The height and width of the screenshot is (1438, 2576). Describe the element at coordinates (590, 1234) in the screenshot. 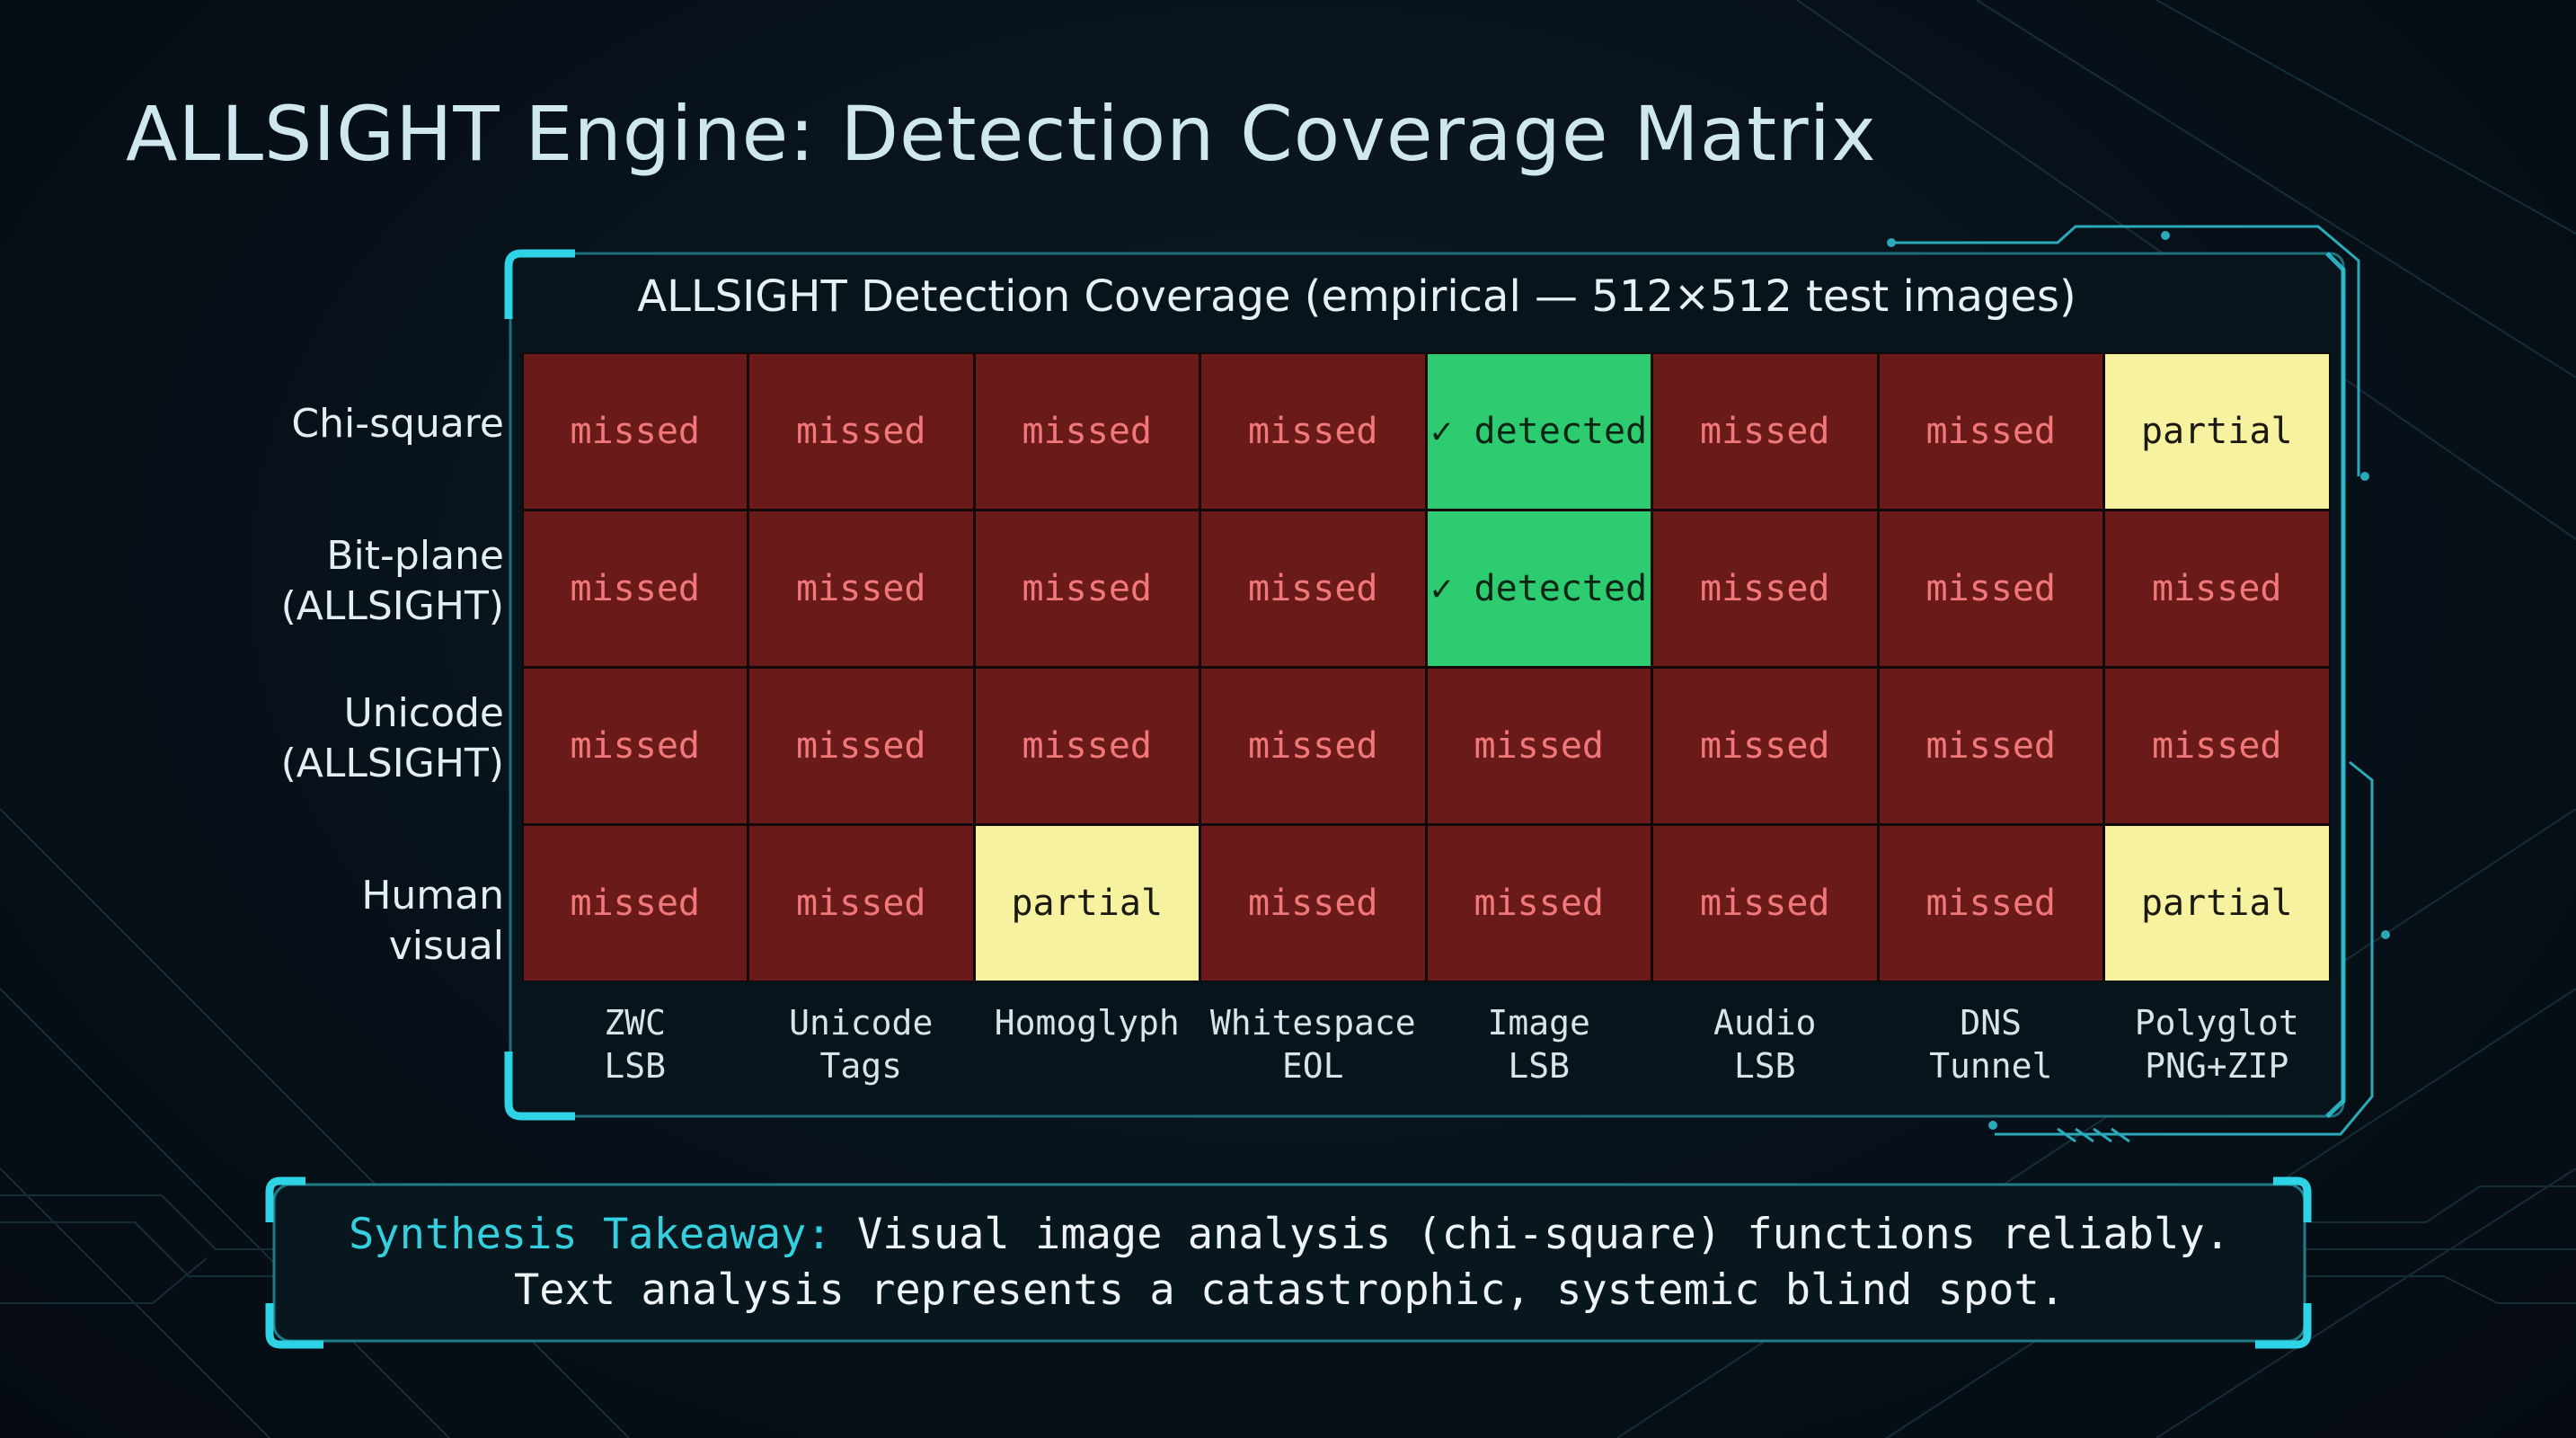

I see `takeaway-label: Synthesis Takeaway:` at that location.